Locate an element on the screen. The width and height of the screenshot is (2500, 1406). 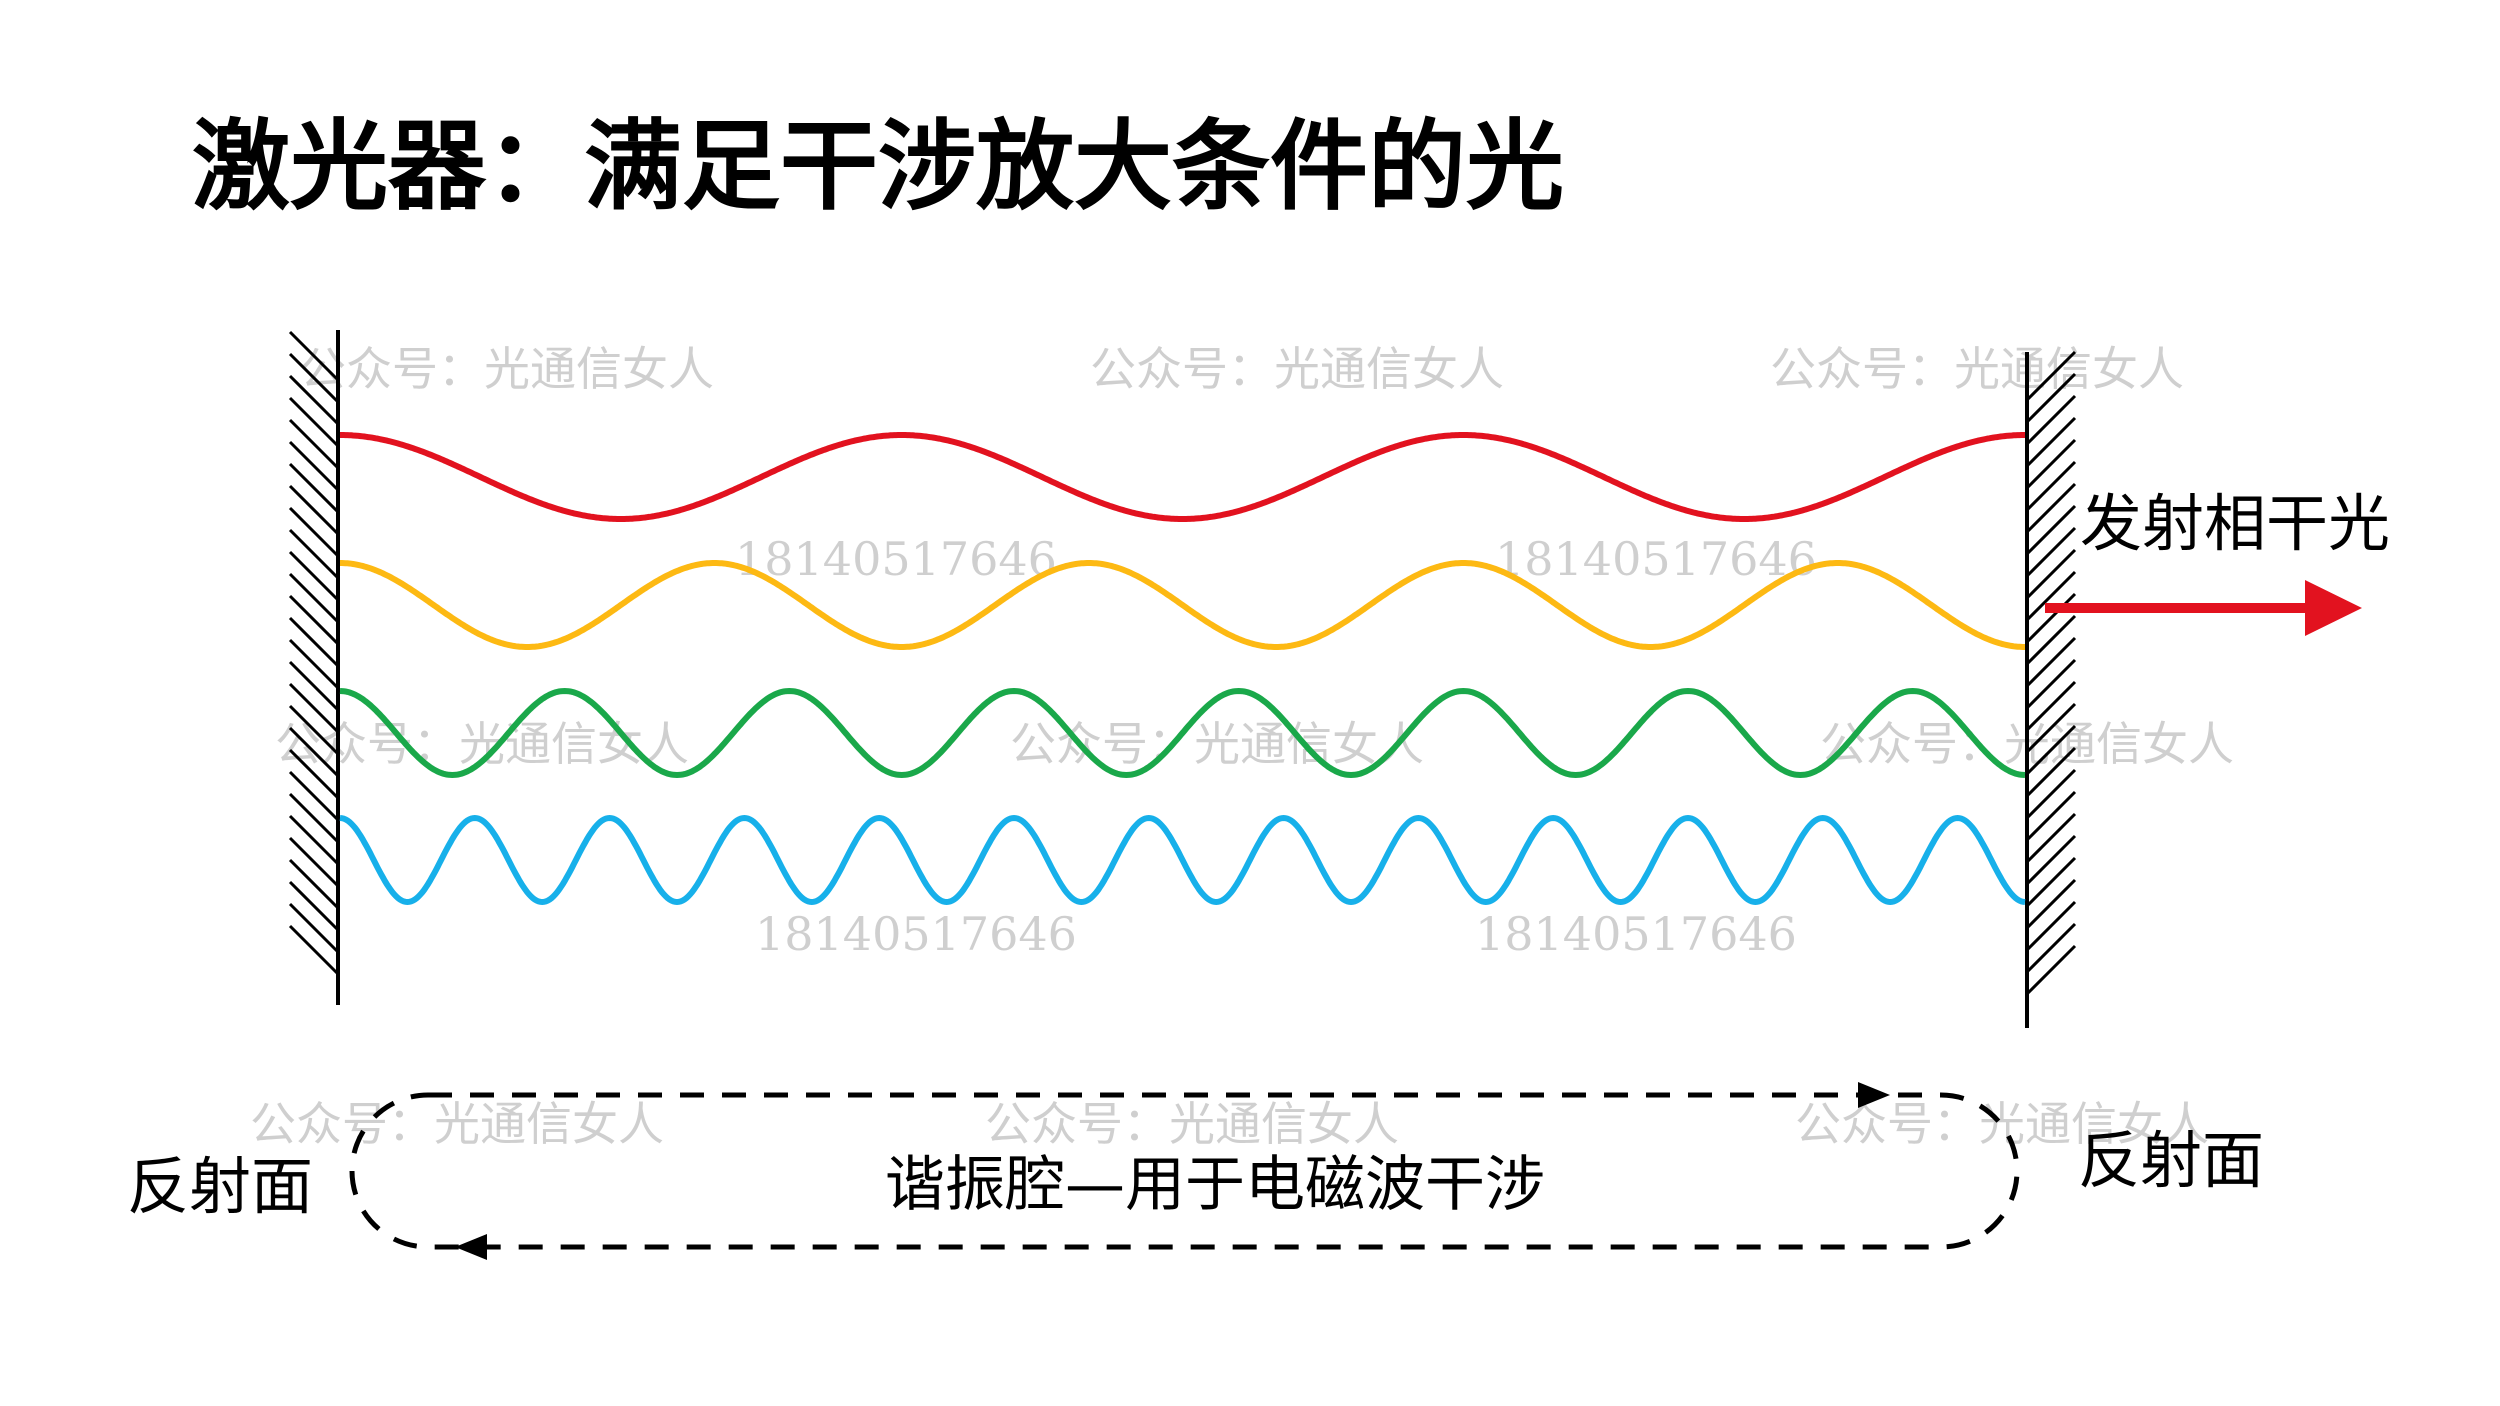
left-mirror is located at coordinates (314, 667).